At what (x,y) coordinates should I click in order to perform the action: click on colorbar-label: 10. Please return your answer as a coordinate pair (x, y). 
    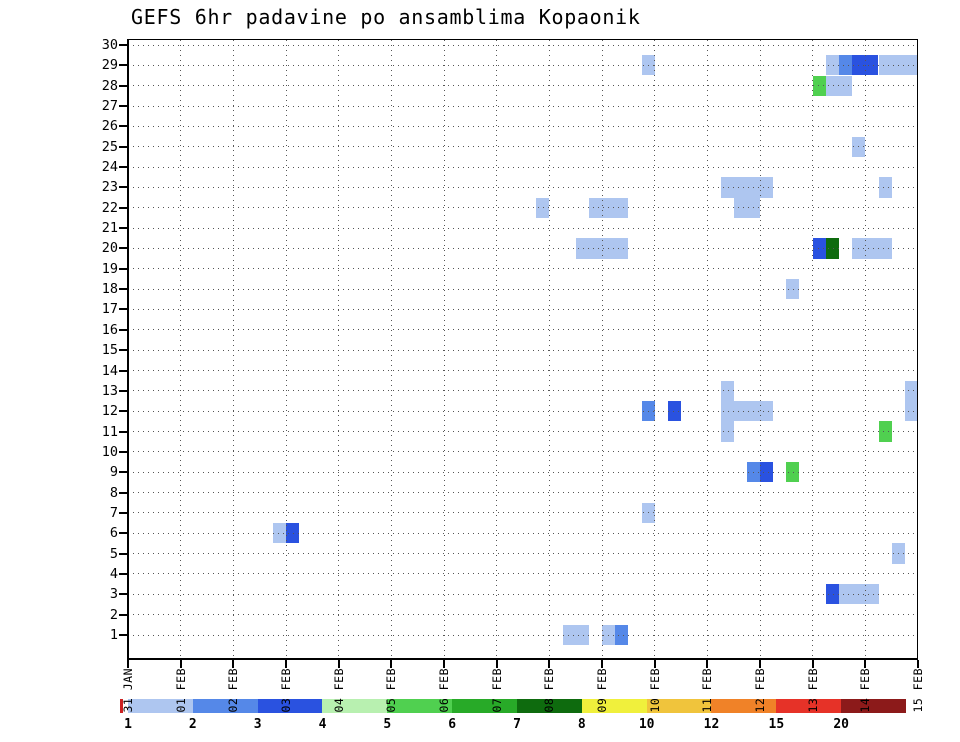
    Looking at the image, I should click on (646, 724).